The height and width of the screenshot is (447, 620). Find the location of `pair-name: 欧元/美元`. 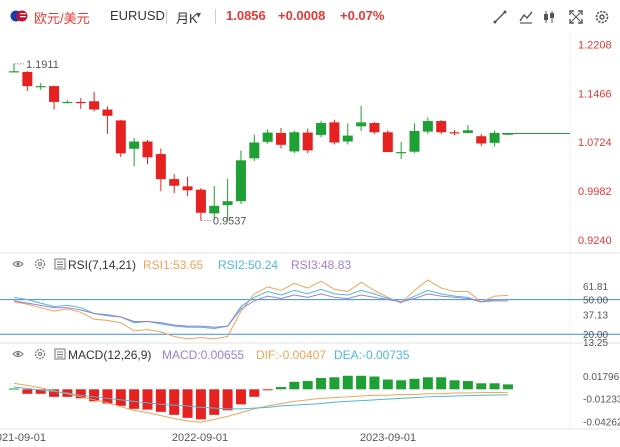

pair-name: 欧元/美元 is located at coordinates (62, 18).